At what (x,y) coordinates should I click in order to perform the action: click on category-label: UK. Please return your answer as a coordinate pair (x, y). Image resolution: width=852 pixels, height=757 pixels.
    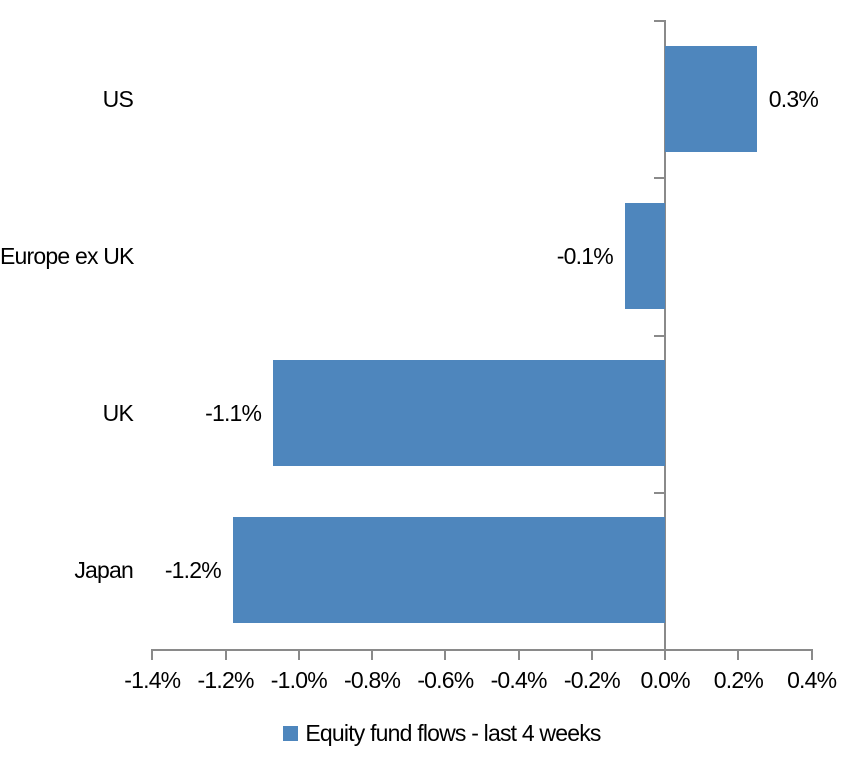
    Looking at the image, I should click on (118, 413).